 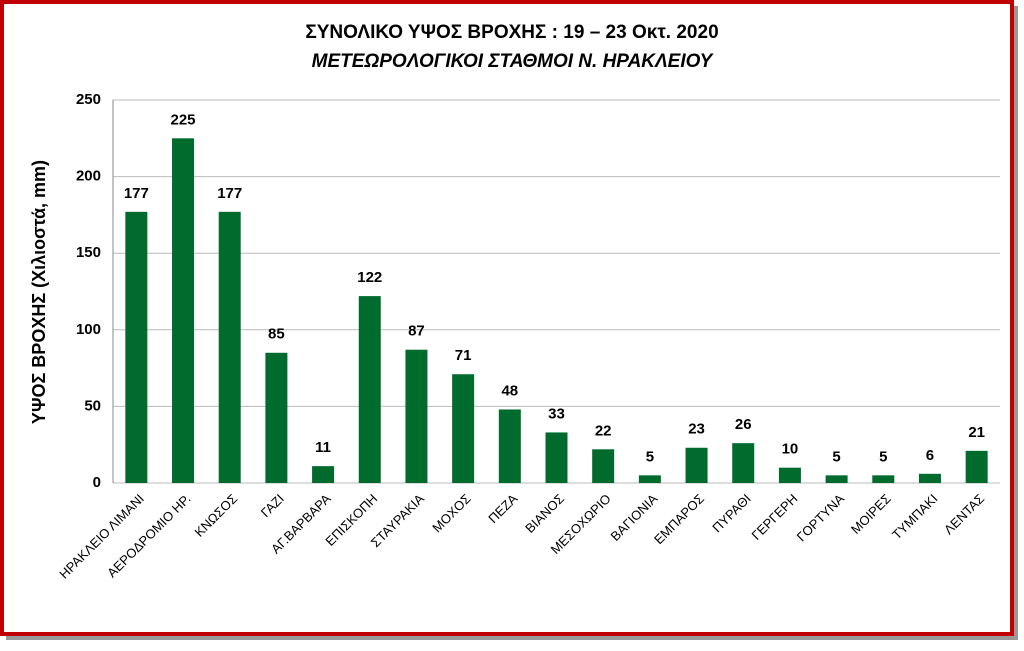 What do you see at coordinates (97, 482) in the screenshot?
I see `y-tick-label: 0` at bounding box center [97, 482].